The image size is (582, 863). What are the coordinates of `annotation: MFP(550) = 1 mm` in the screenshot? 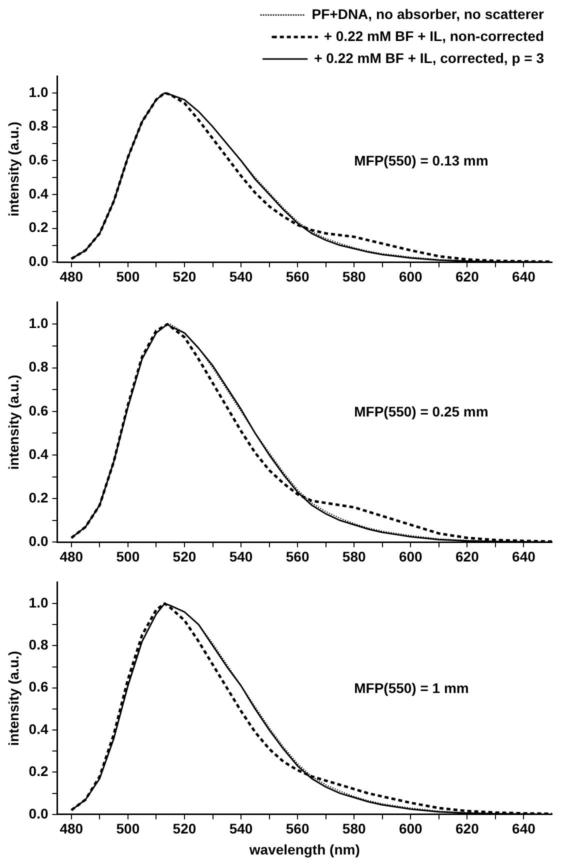 It's located at (411, 688).